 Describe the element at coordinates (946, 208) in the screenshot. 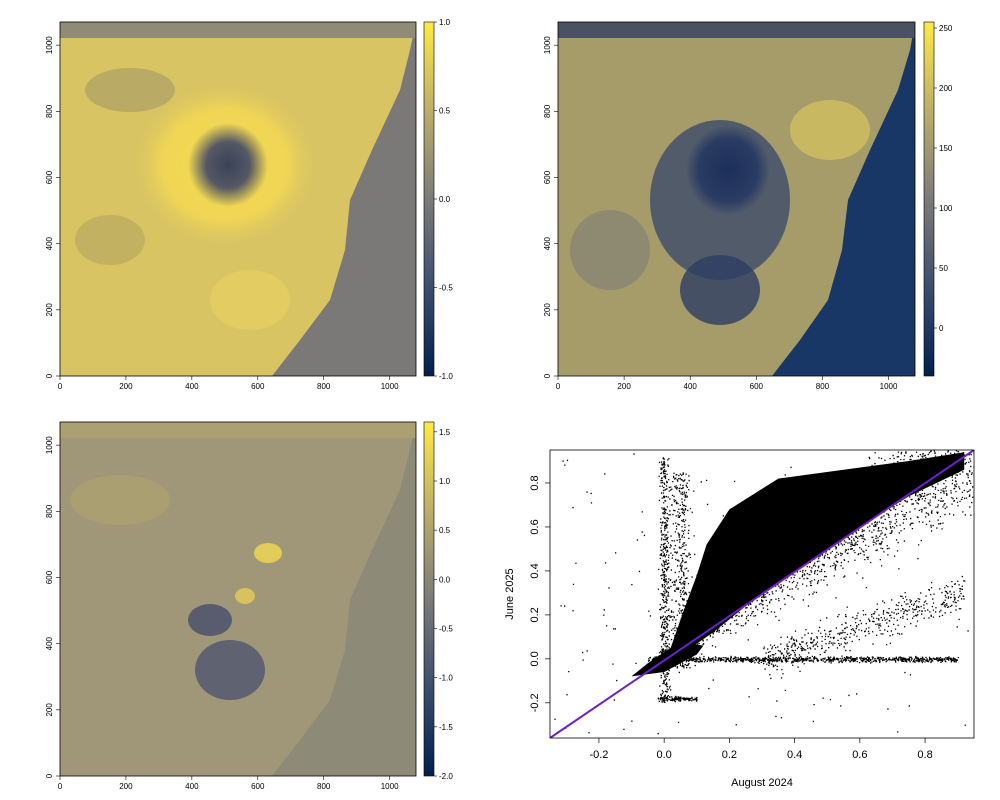

I see `colorbar-tick-label: 100` at that location.